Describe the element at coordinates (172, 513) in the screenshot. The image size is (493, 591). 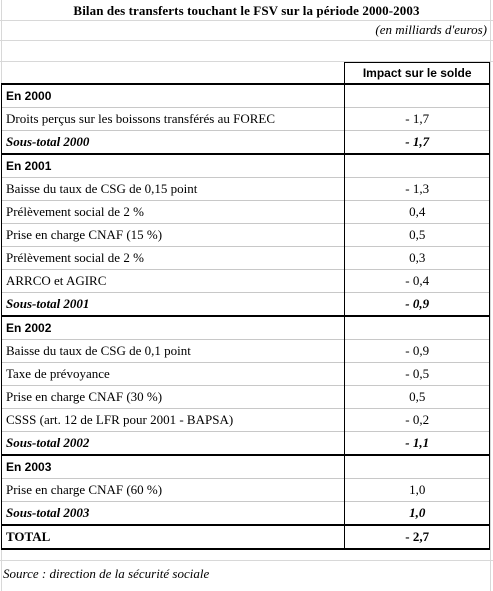
I see `row-label: Sous-total 2003` at that location.